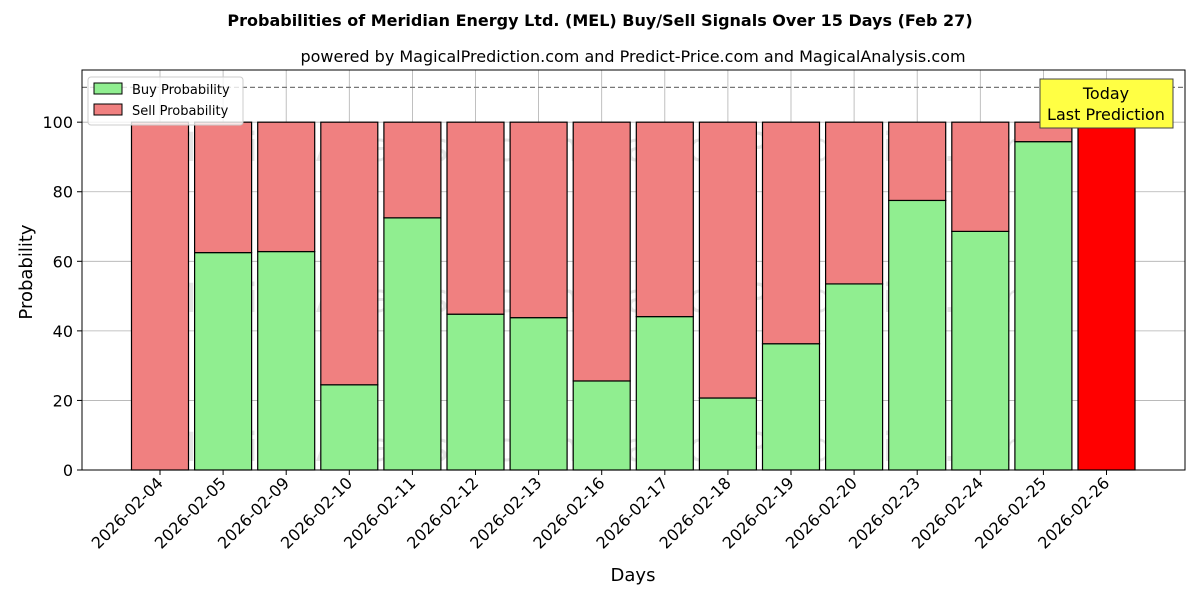 The image size is (1200, 600). I want to click on legend-label: Sell Probability, so click(180, 111).